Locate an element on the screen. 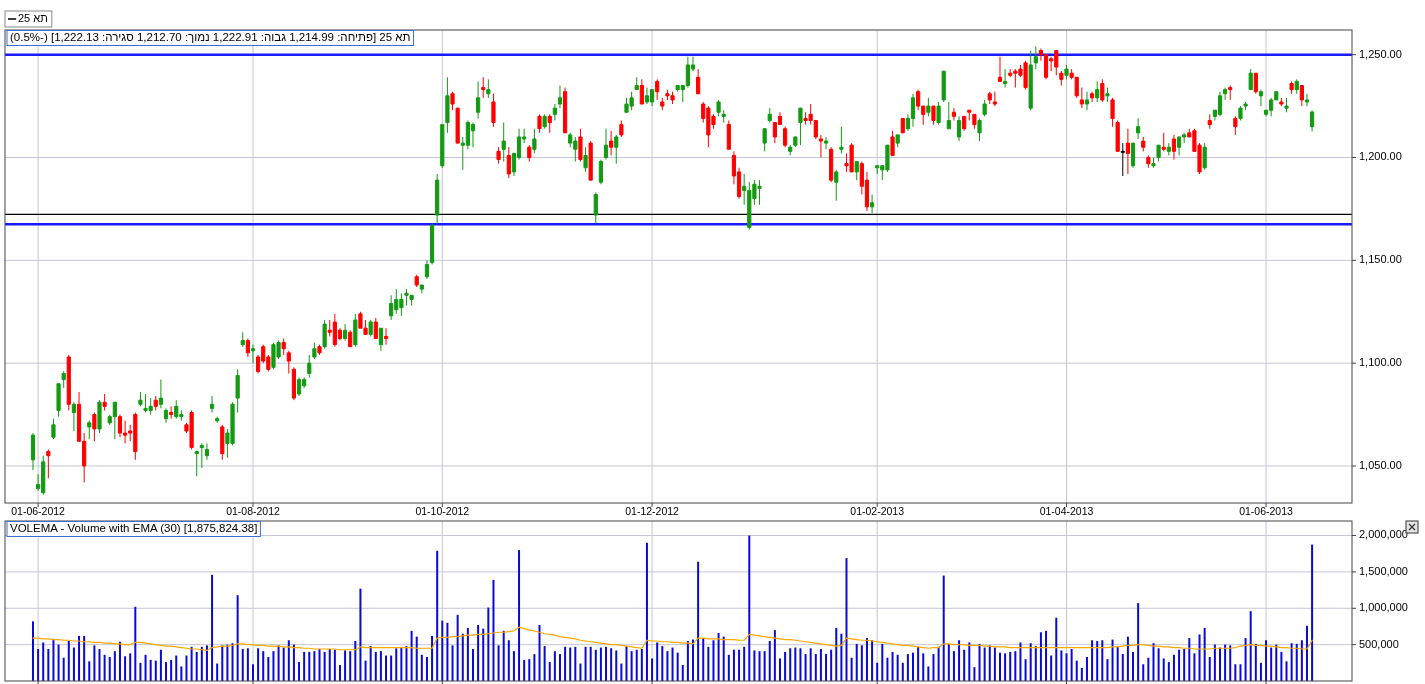 Image resolution: width=1425 pixels, height=684 pixels. text: תא 25 is located at coordinates (33, 17).